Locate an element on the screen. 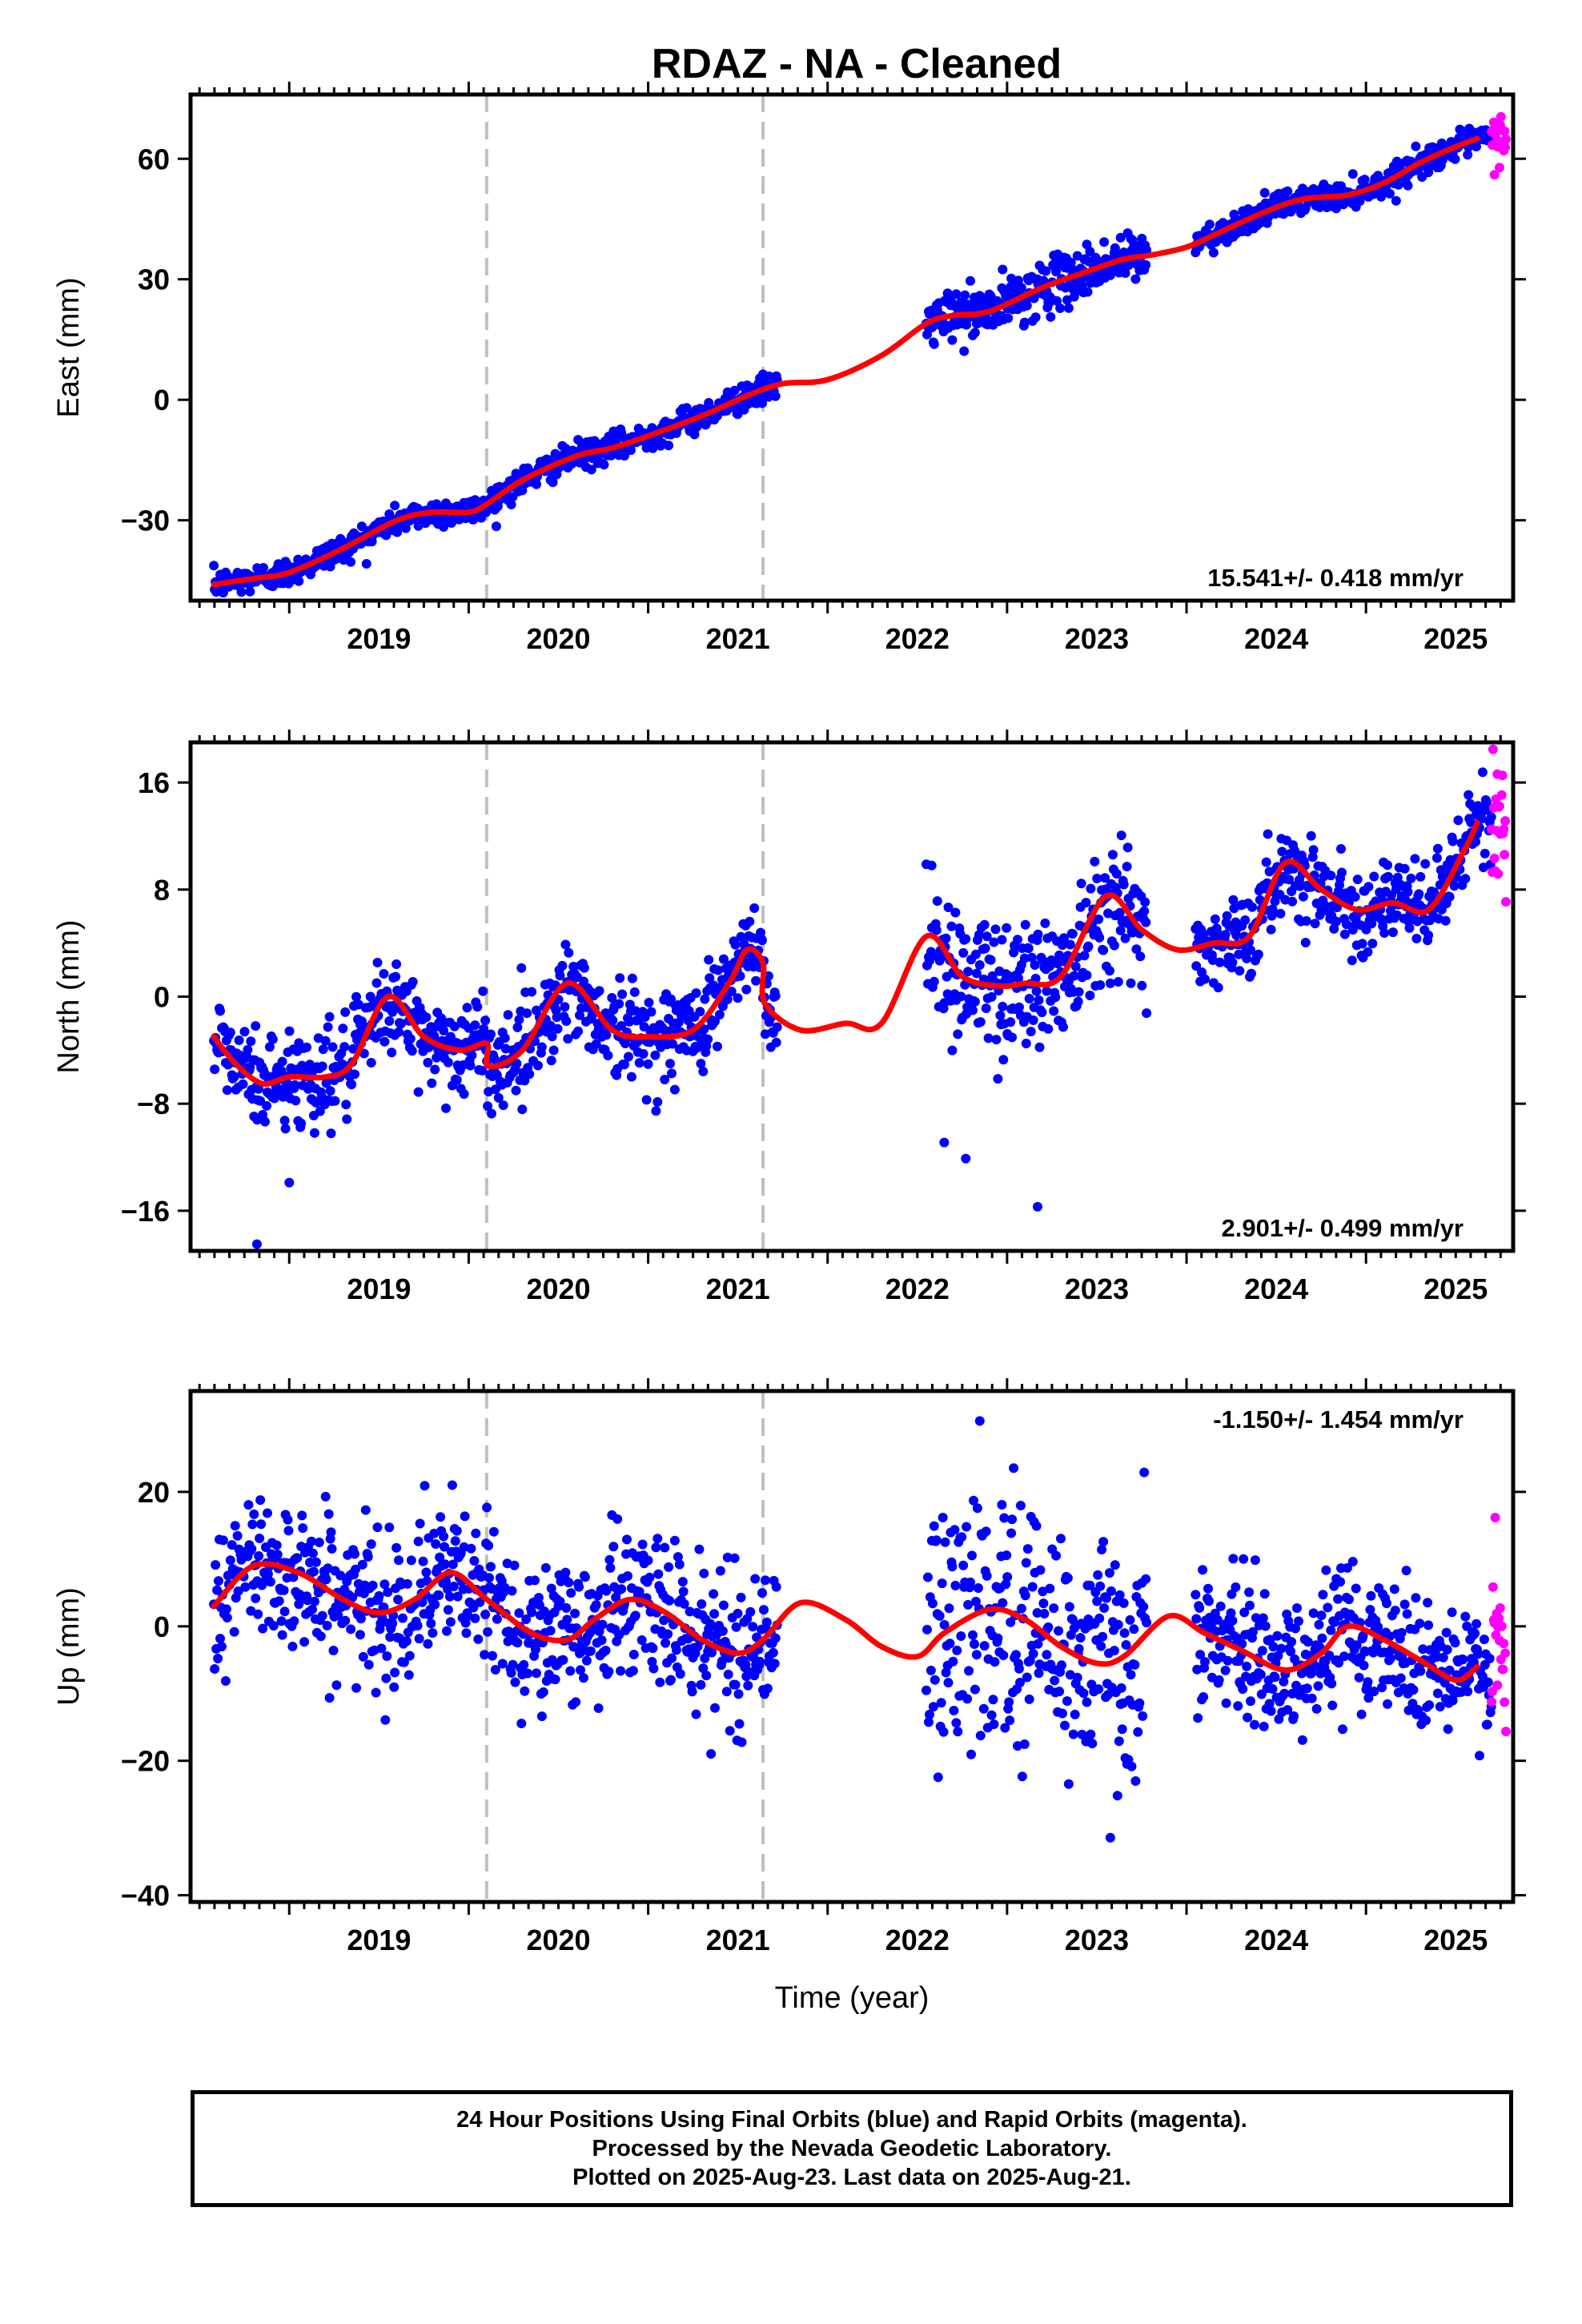 The height and width of the screenshot is (2324, 1582). x-tick-label: 2024 is located at coordinates (1276, 638).